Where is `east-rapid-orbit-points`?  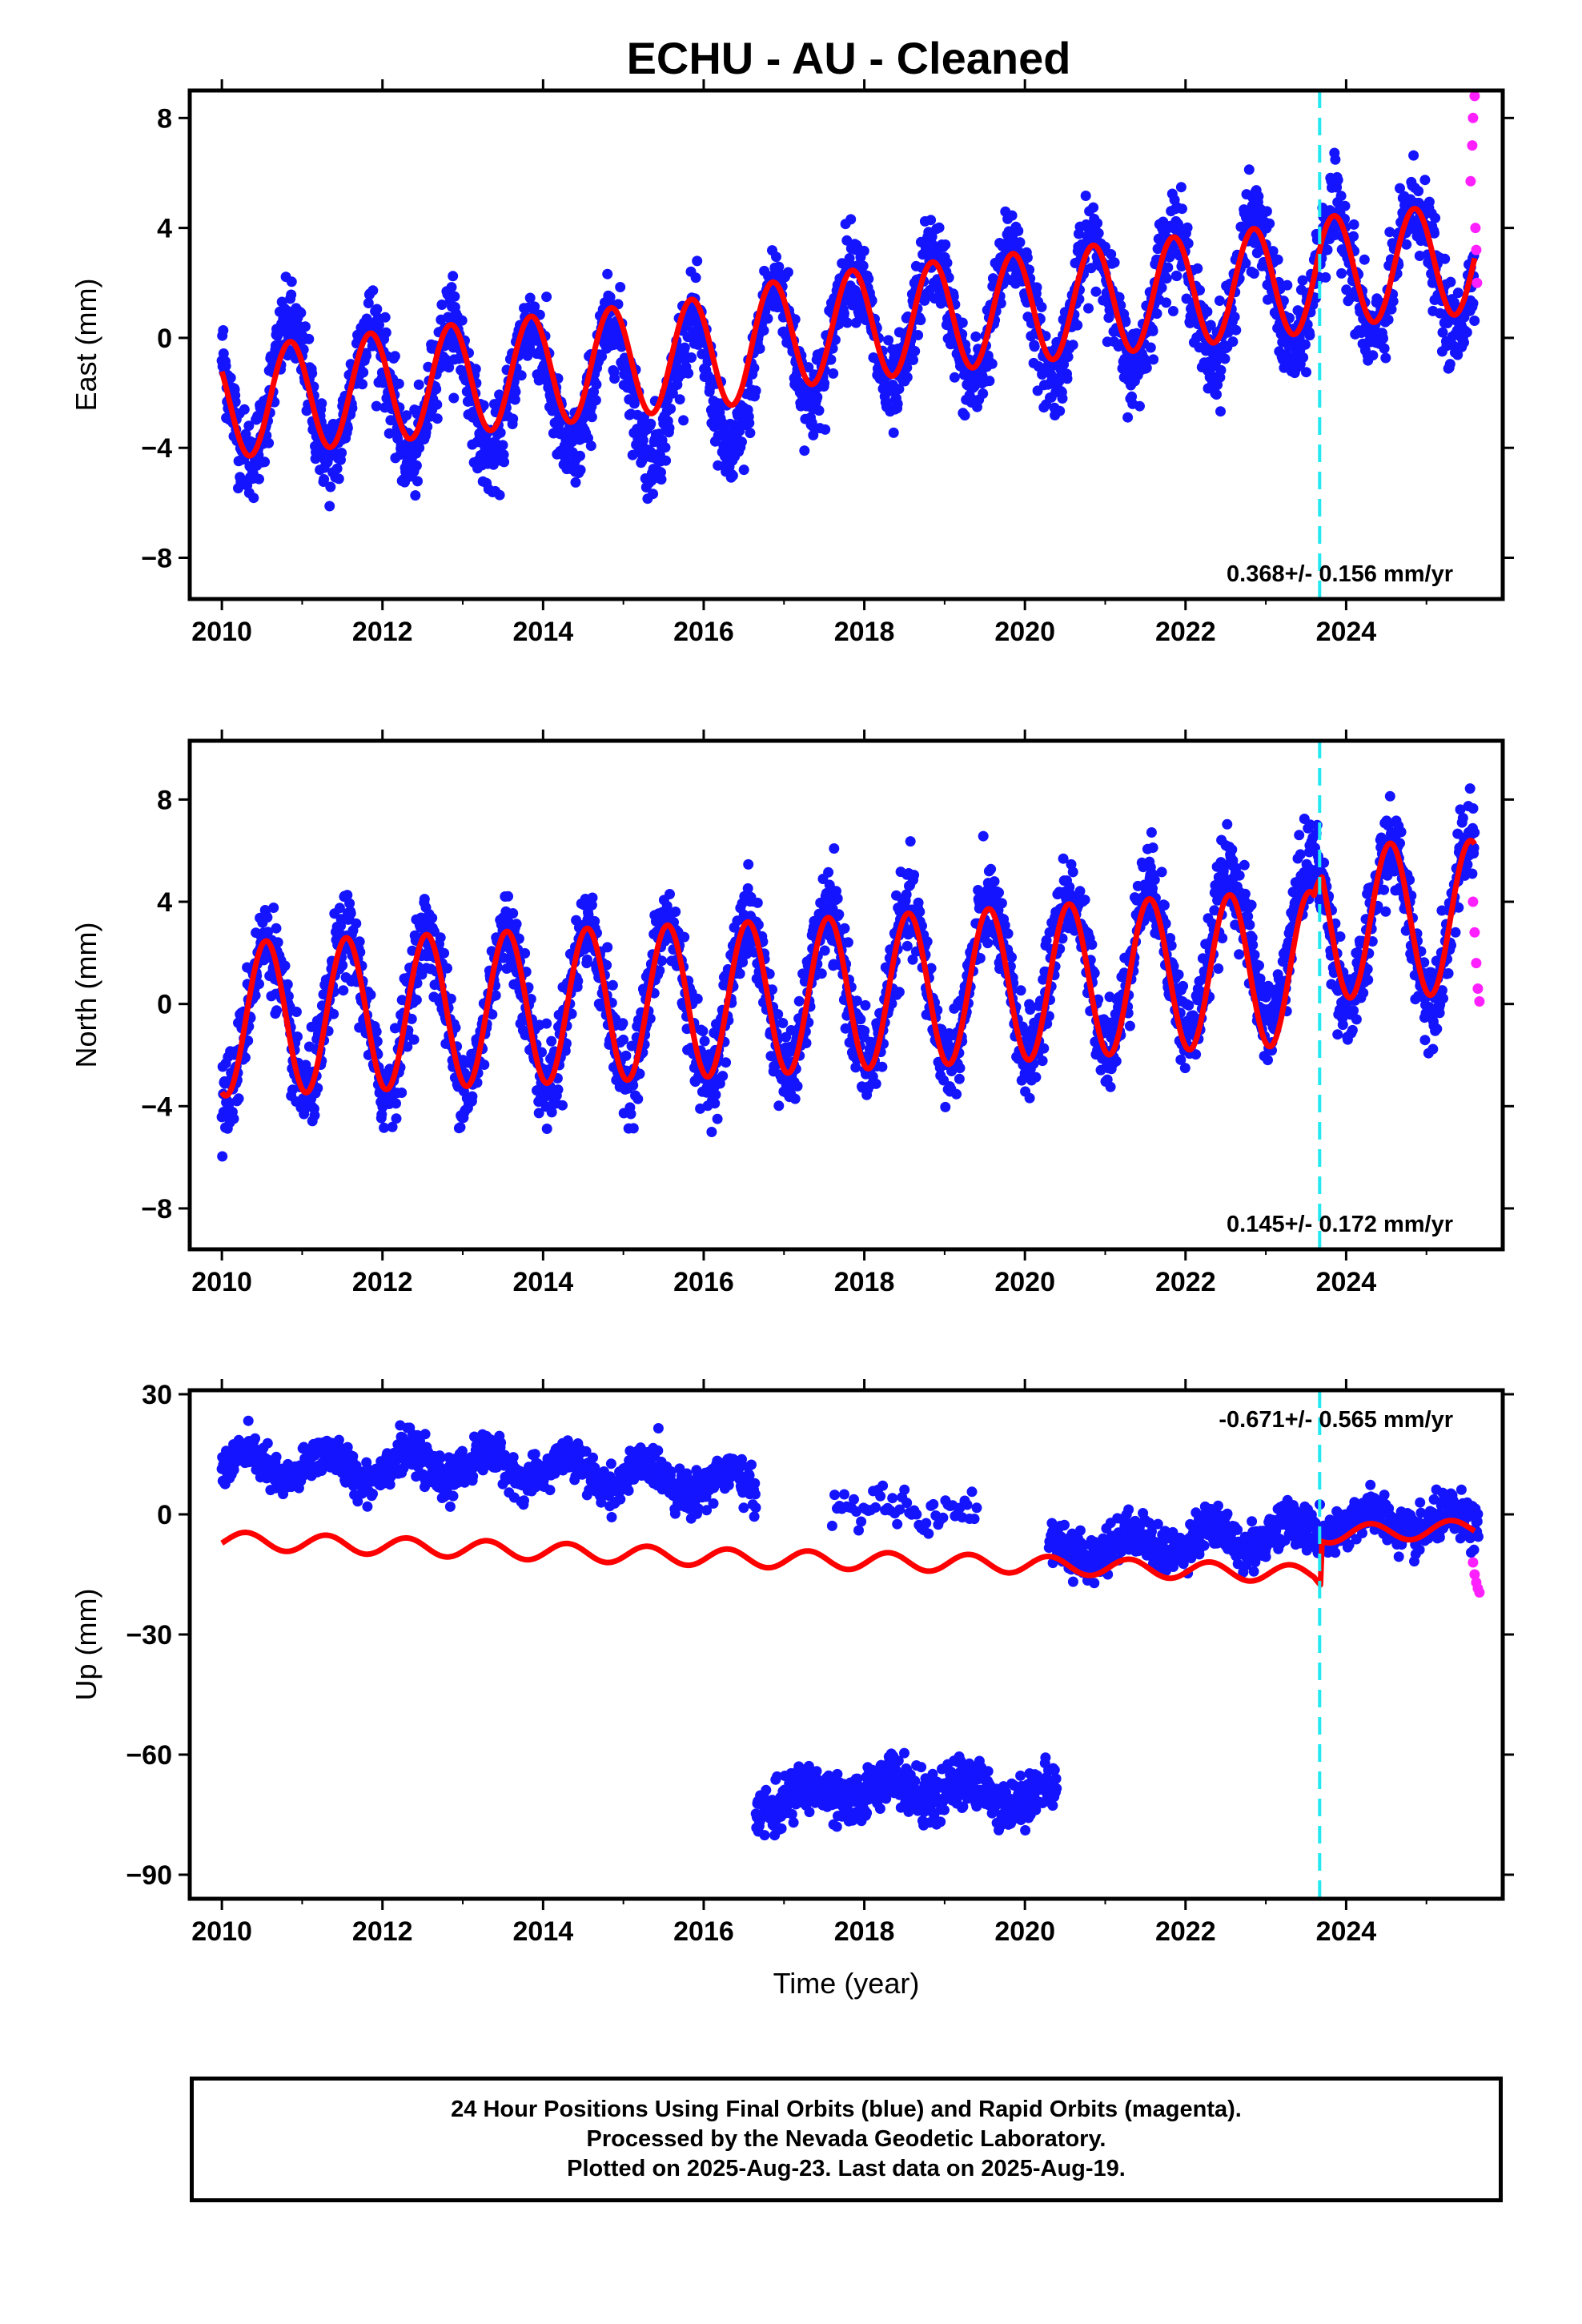 east-rapid-orbit-points is located at coordinates (1474, 189).